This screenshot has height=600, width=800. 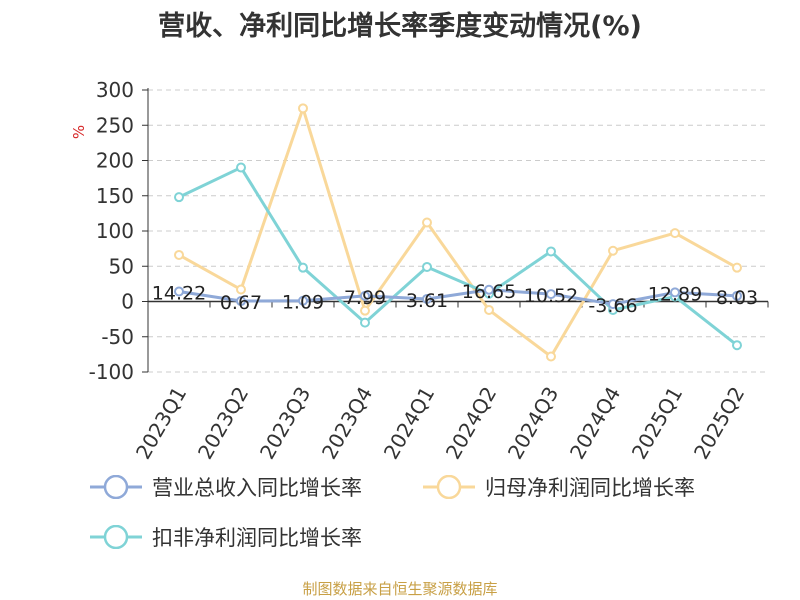 I want to click on legend-item-deducted-profit-growth: 扣非净利润同比增长率, so click(x=226, y=537).